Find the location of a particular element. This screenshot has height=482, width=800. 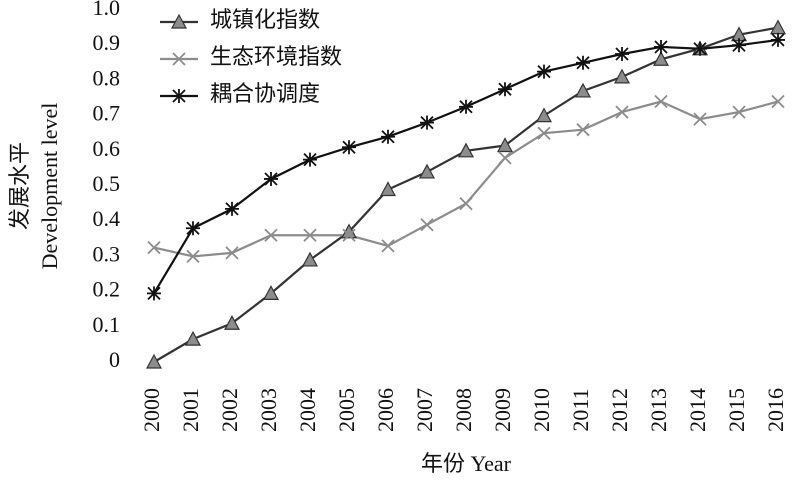

legend-label: 生态环境指数 is located at coordinates (276, 56).